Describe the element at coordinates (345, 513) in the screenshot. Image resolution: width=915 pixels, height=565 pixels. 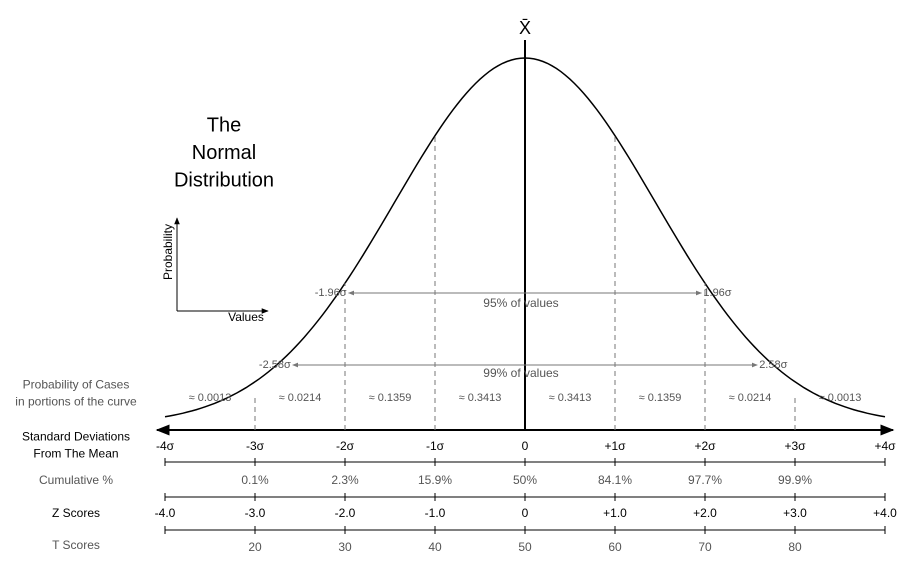
I see `row-value: -2.0` at that location.